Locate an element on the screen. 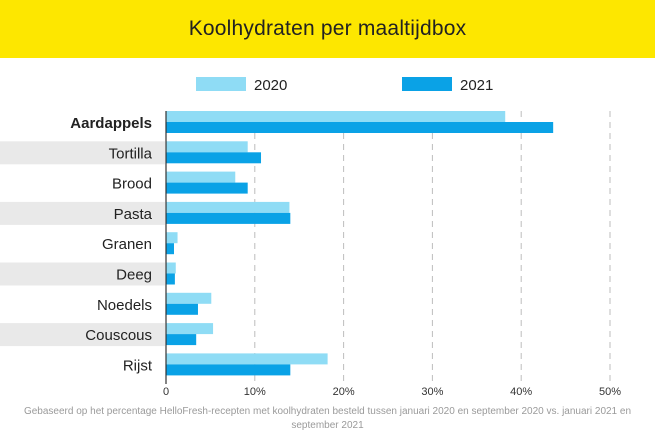  bar-tortilla-2021 is located at coordinates (214, 158).